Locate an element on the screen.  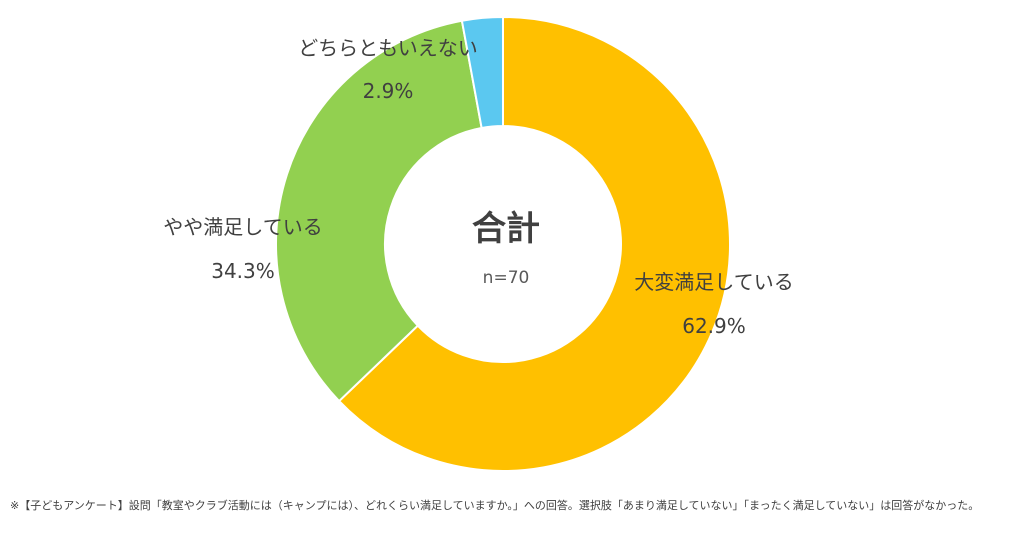
slice-neutral is located at coordinates (482, 72).